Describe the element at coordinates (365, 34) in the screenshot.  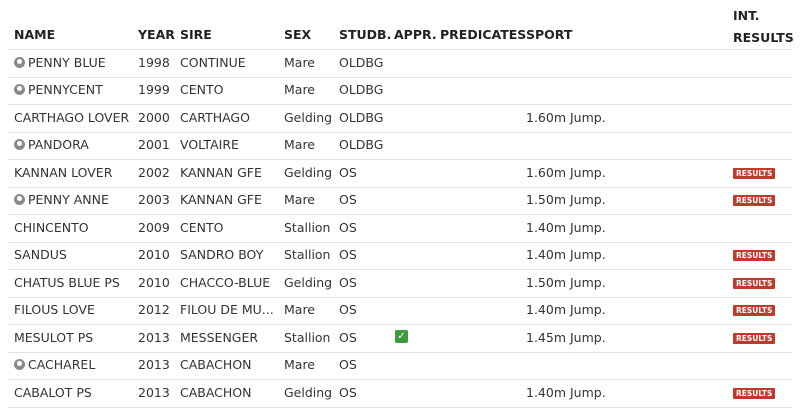
I see `column-header: STUDB.` at that location.